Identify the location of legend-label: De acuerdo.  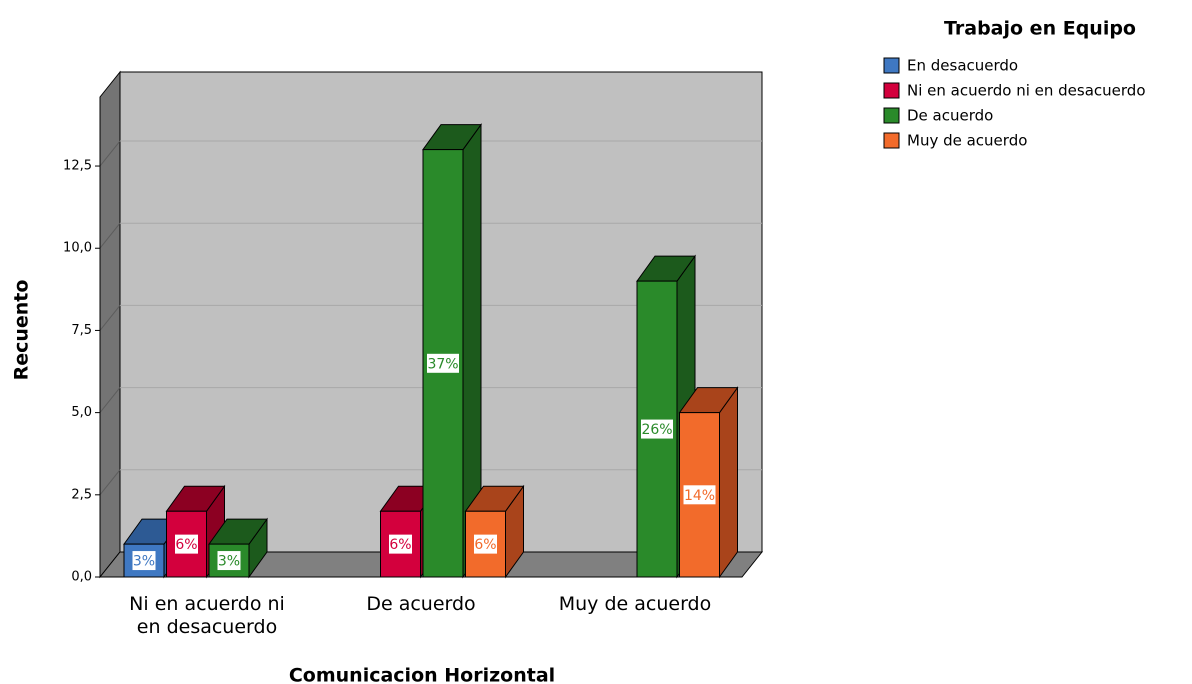
(950, 116).